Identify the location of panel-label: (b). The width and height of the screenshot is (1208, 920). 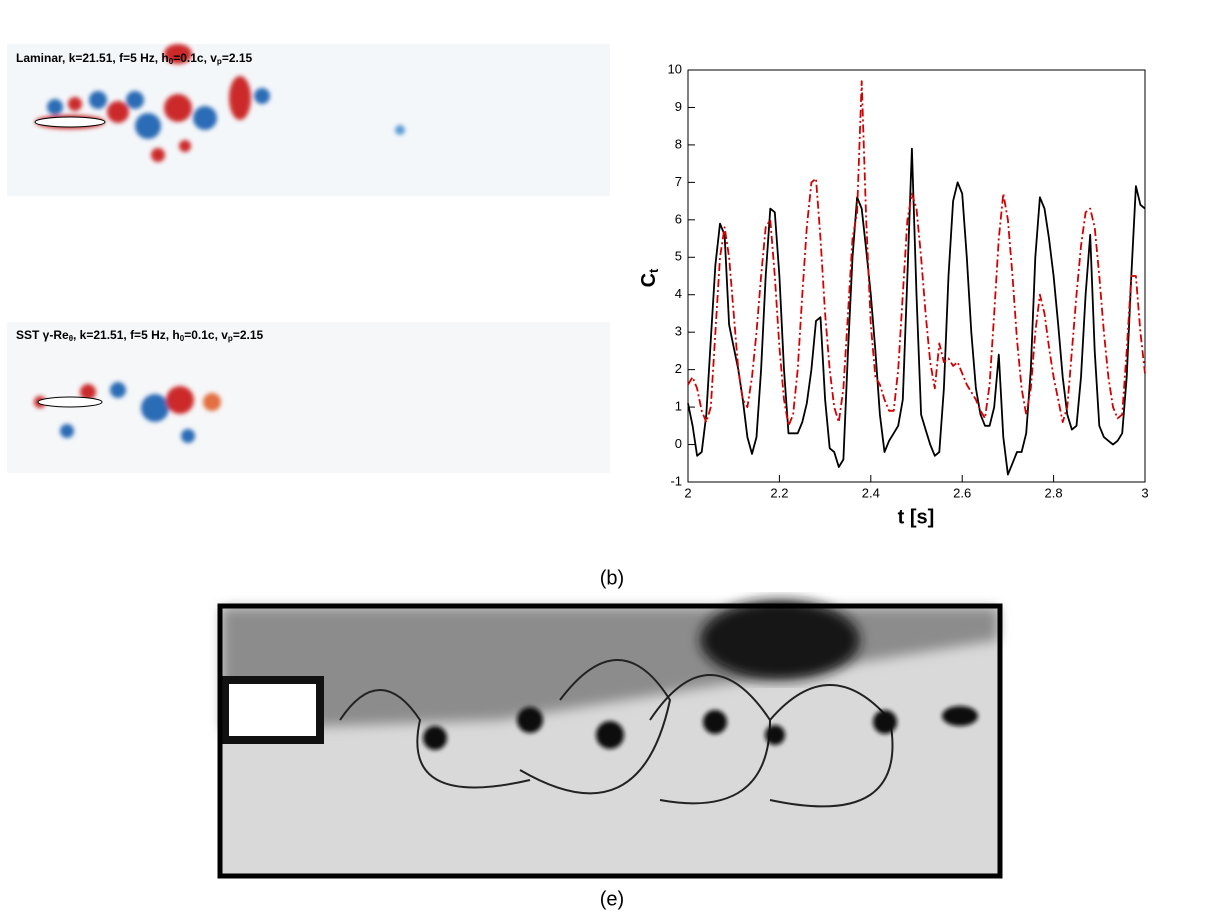
(612, 578).